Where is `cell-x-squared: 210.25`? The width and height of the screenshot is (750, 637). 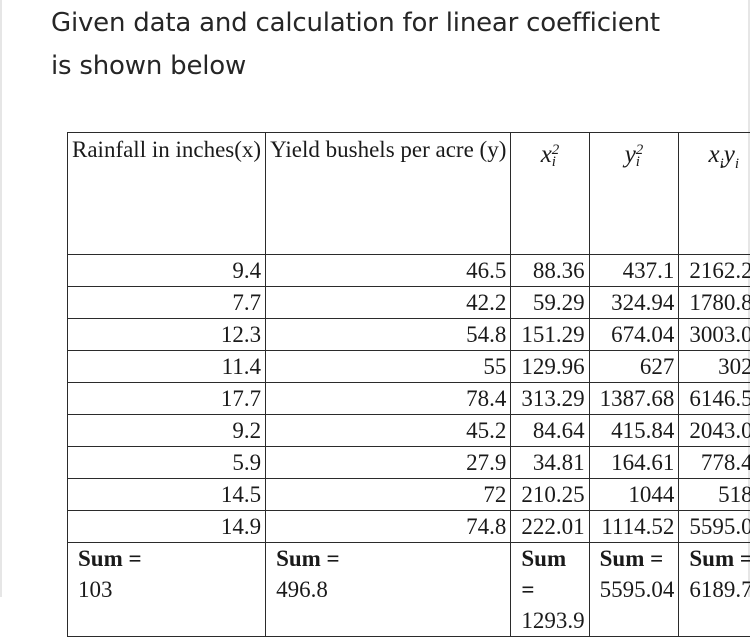 cell-x-squared: 210.25 is located at coordinates (550, 495).